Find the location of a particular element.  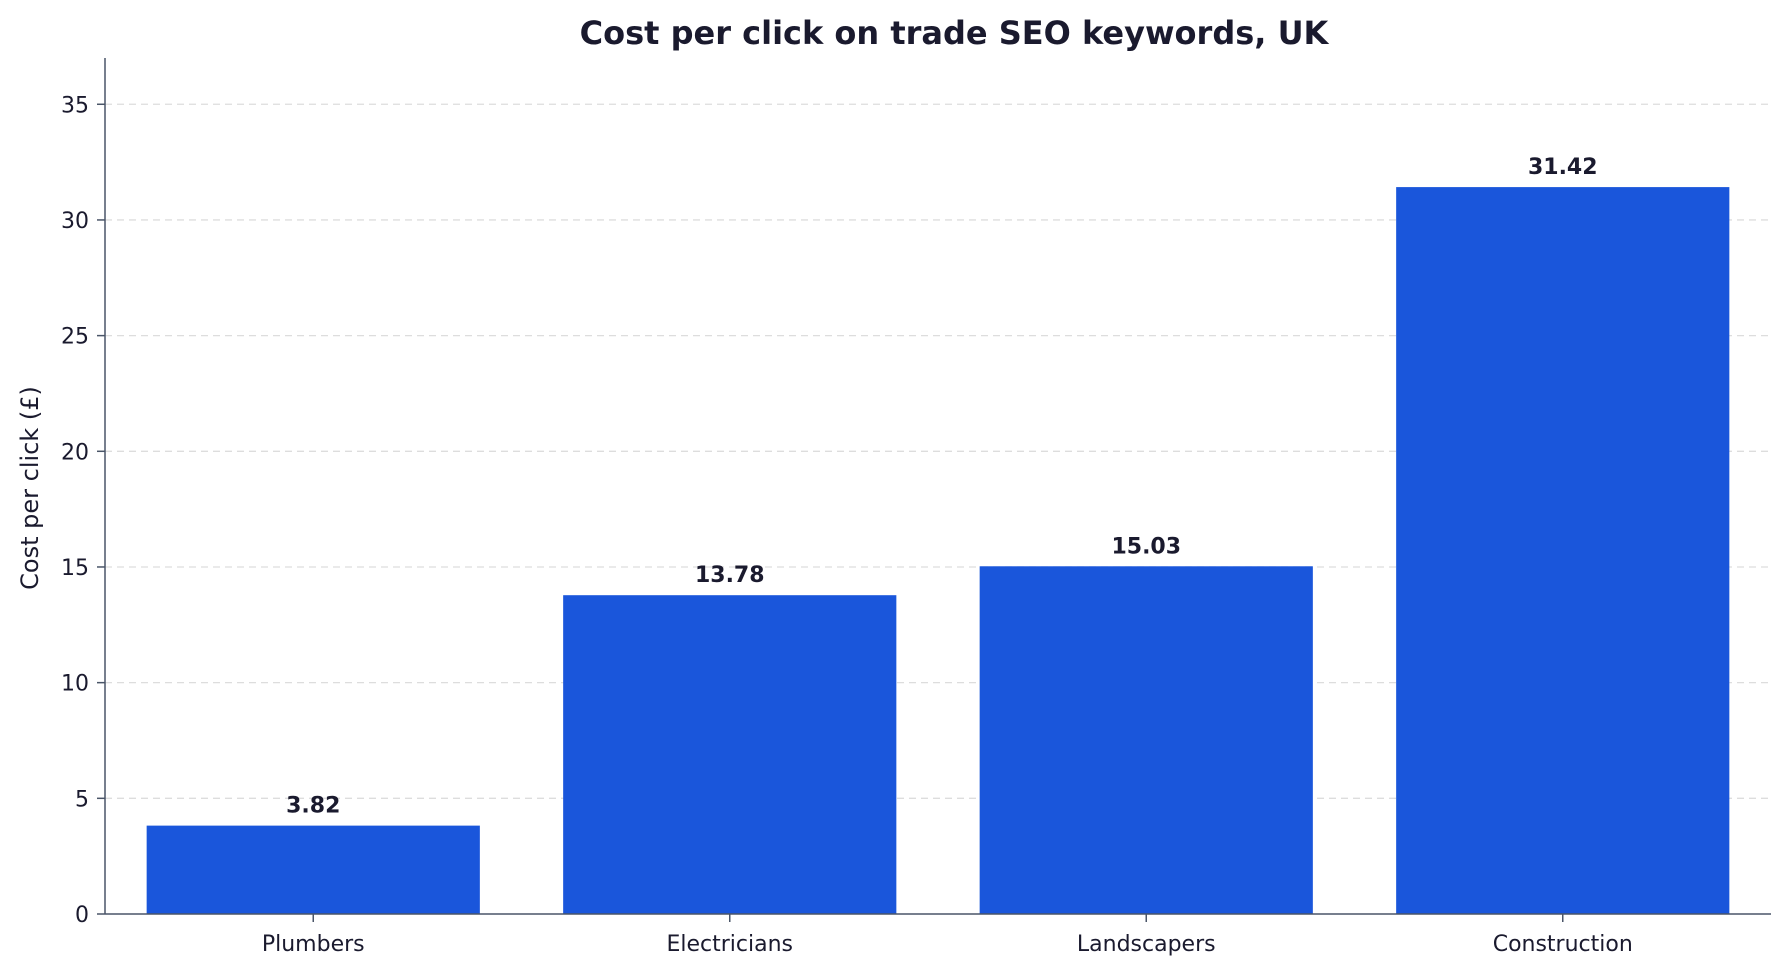

data-label: 13.78 is located at coordinates (730, 575).